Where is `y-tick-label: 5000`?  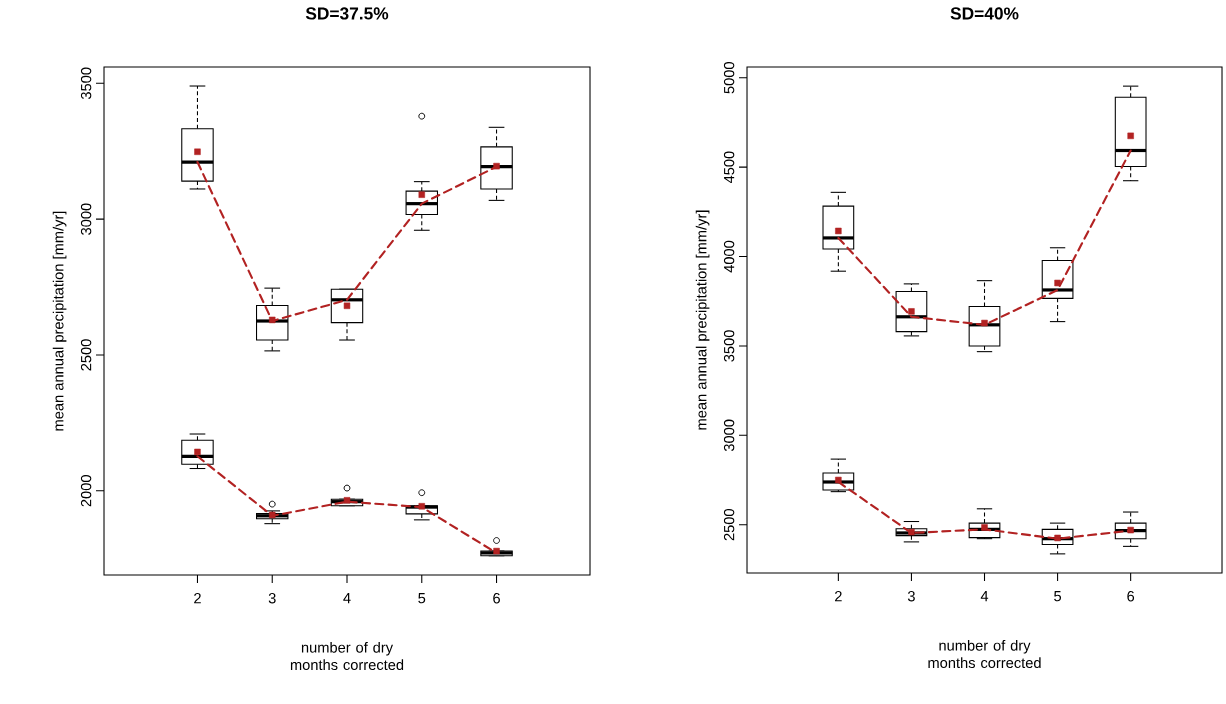 y-tick-label: 5000 is located at coordinates (729, 78).